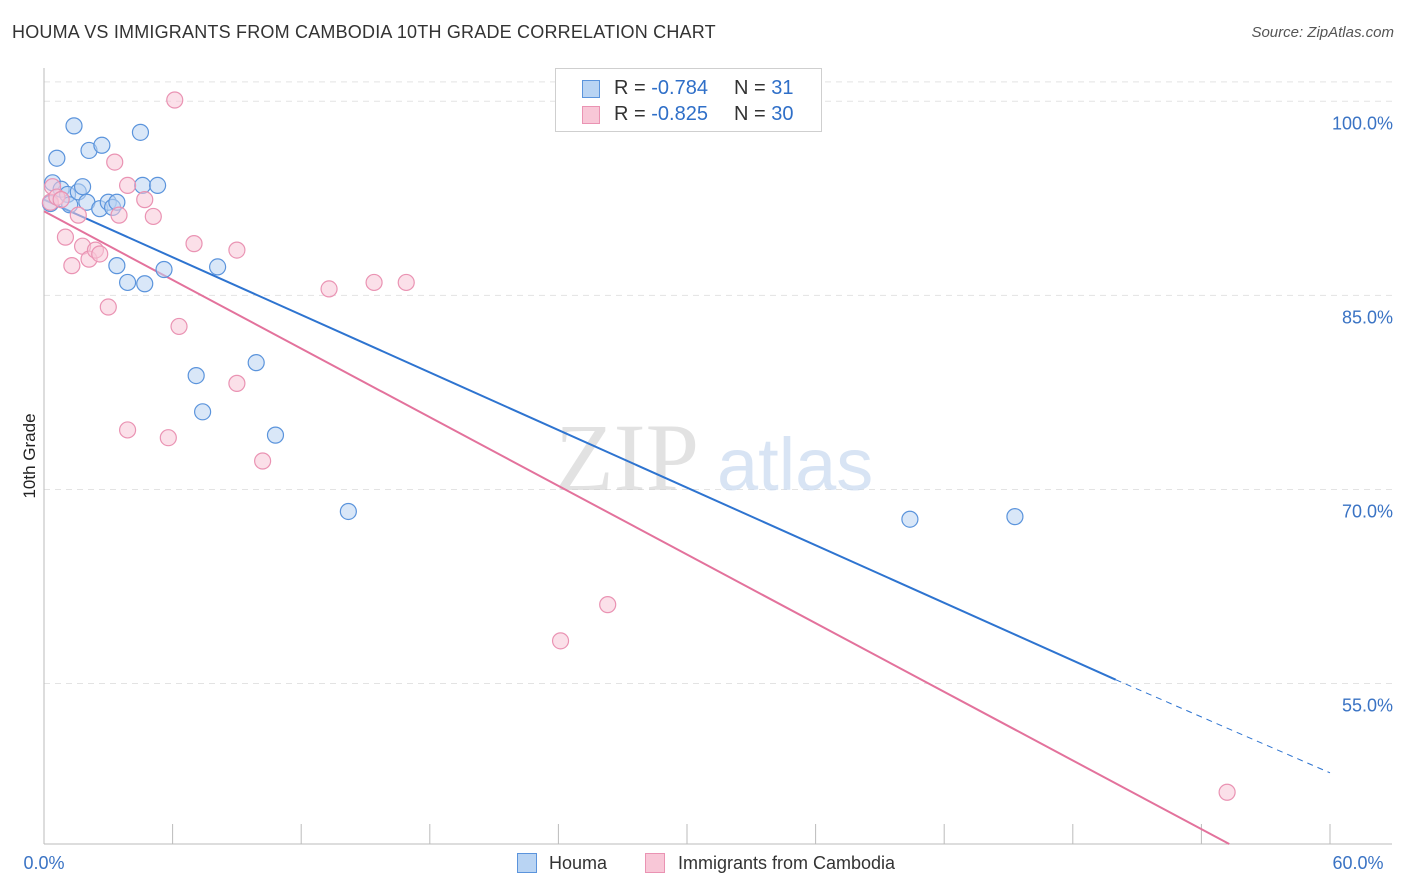 Image resolution: width=1406 pixels, height=892 pixels. What do you see at coordinates (795, 464) in the screenshot?
I see `watermark-atlas: atlas` at bounding box center [795, 464].